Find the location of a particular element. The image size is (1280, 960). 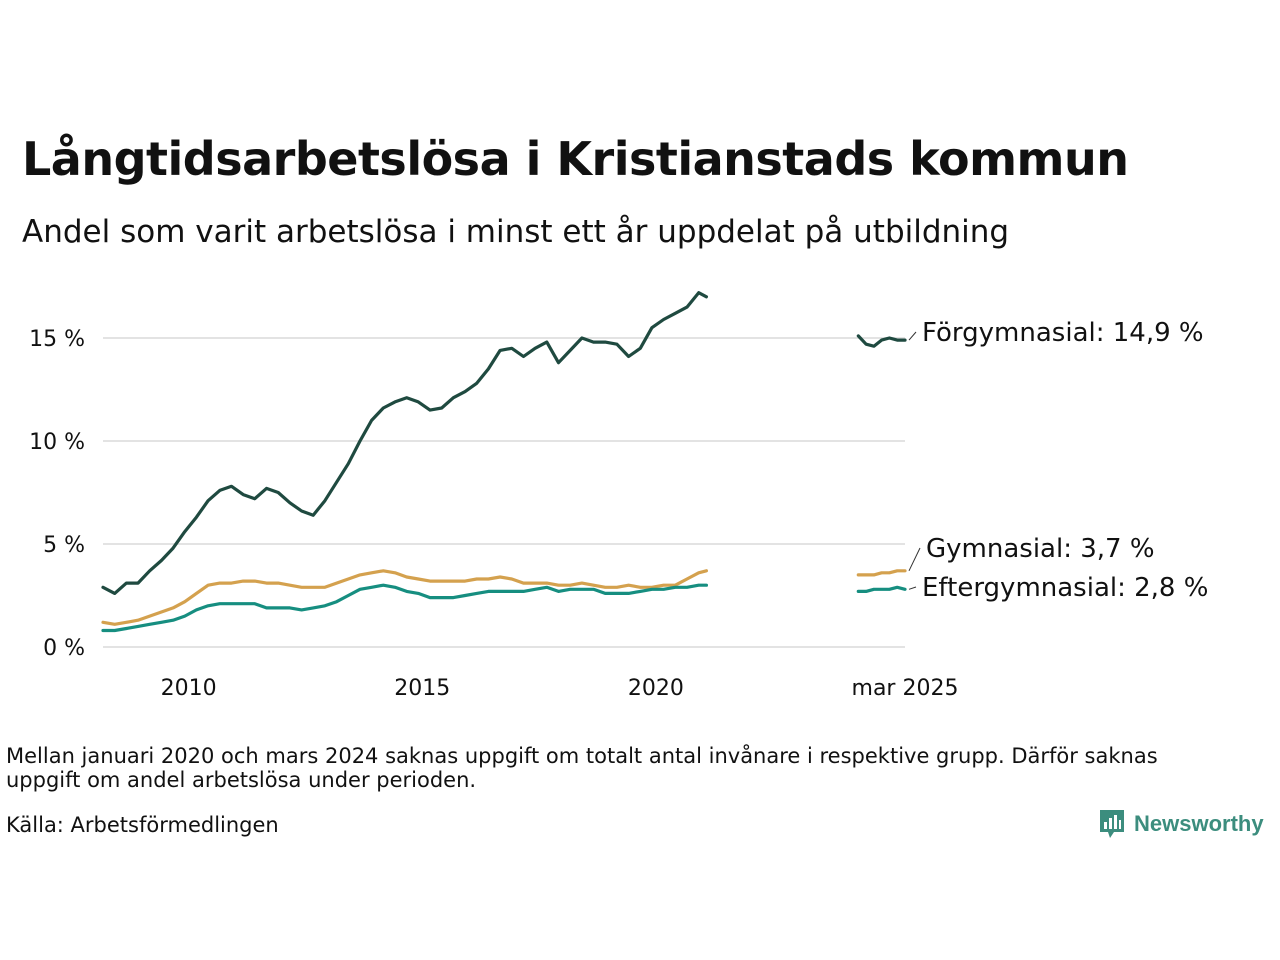

x-tick-label: mar 2025 is located at coordinates (905, 688).